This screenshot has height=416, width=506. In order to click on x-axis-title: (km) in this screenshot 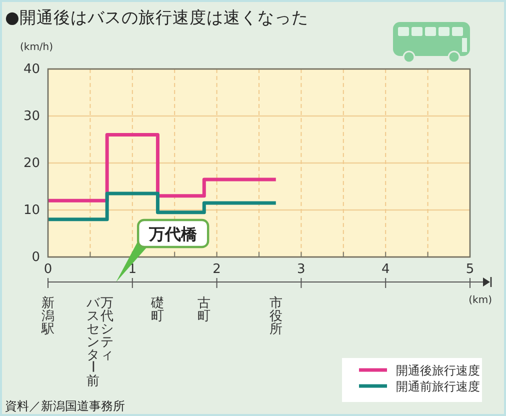, I will do `click(480, 300)`.